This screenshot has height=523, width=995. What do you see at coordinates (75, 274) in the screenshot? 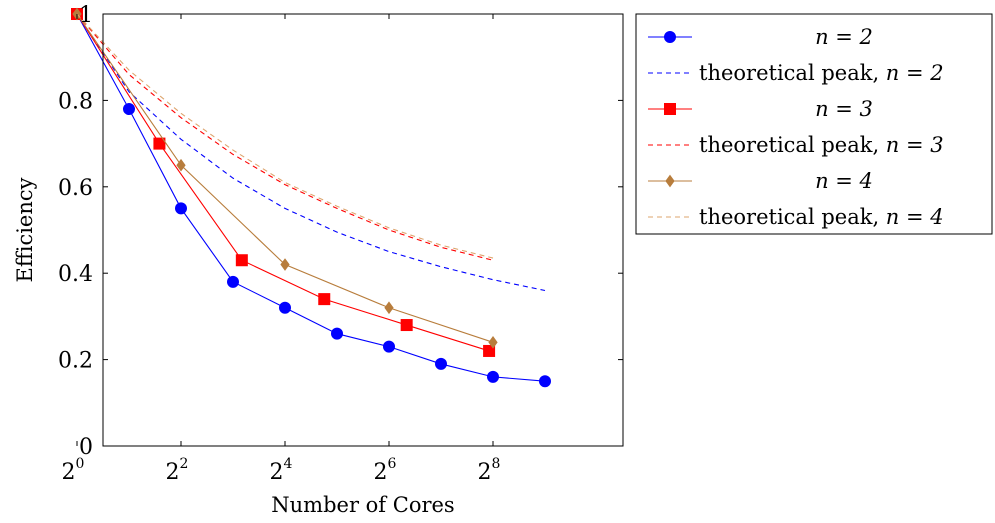
I see `y-tick-label: 0.4` at bounding box center [75, 274].